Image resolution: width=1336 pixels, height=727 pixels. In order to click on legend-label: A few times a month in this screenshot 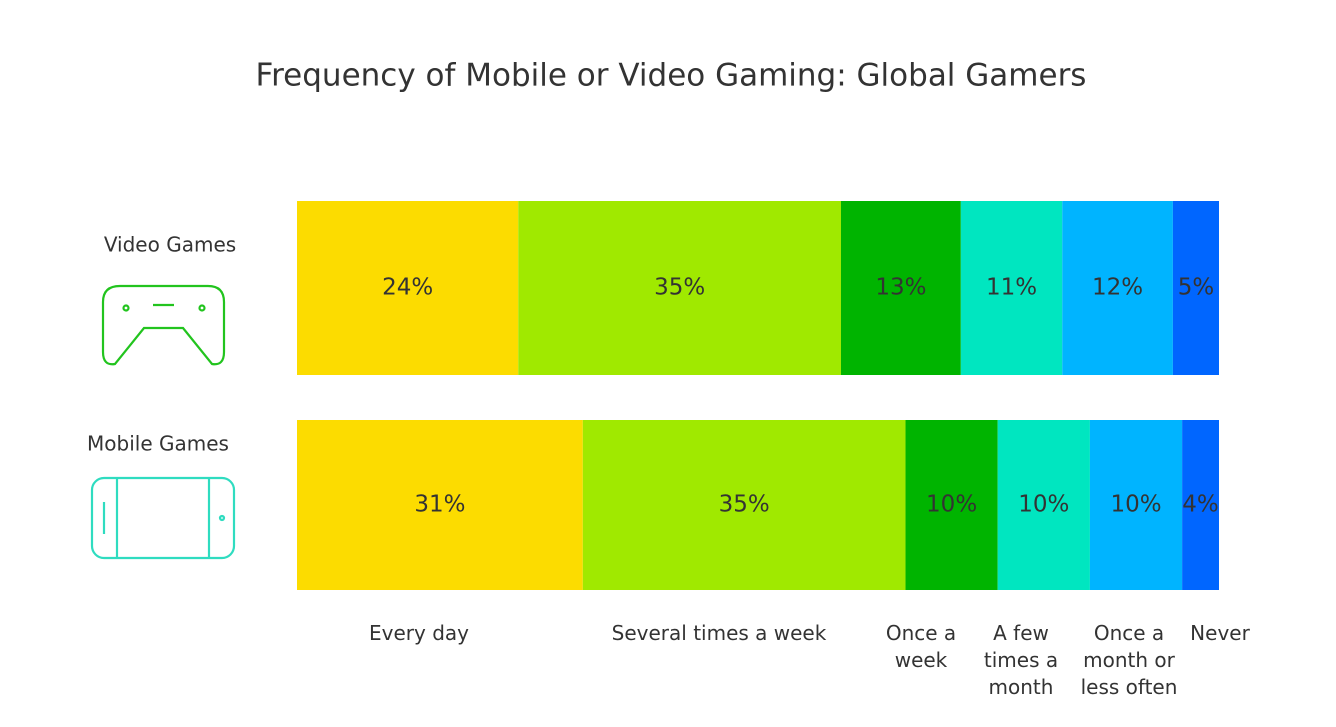, I will do `click(1021, 660)`.